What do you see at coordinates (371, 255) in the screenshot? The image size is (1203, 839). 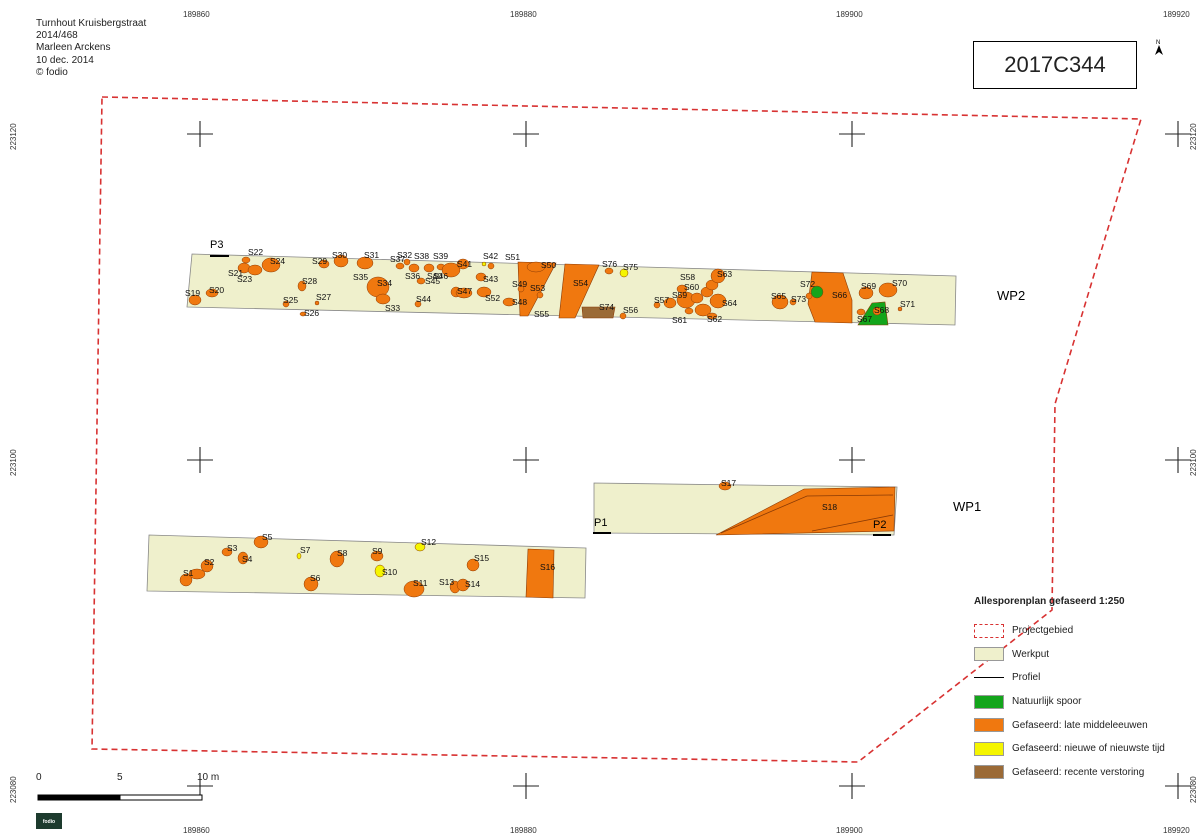 I see `feature-label-s31: S31` at bounding box center [371, 255].